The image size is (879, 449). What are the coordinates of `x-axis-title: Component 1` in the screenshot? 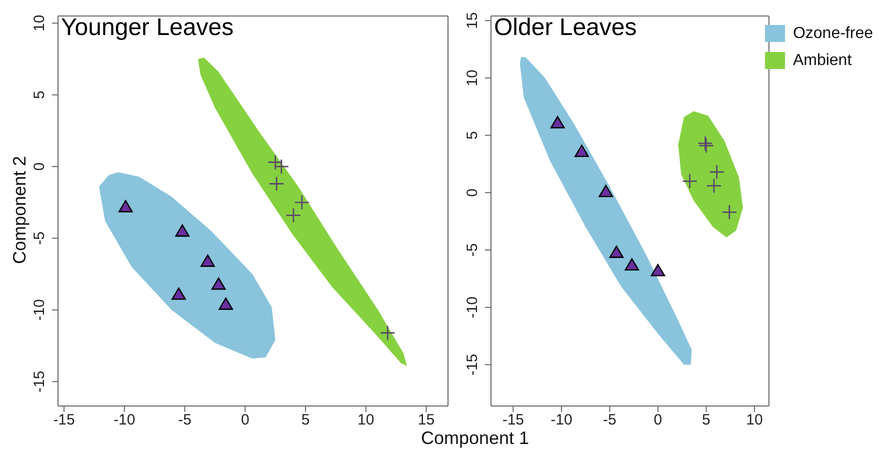 It's located at (475, 438).